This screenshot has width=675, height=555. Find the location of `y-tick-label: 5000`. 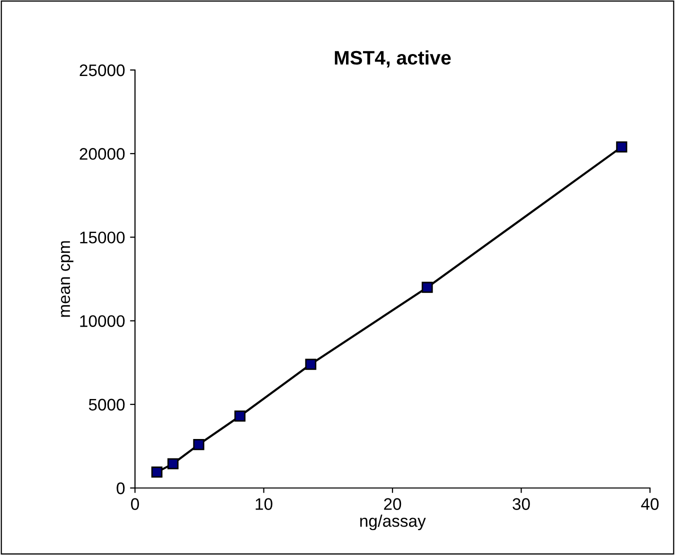

y-tick-label: 5000 is located at coordinates (106, 404).